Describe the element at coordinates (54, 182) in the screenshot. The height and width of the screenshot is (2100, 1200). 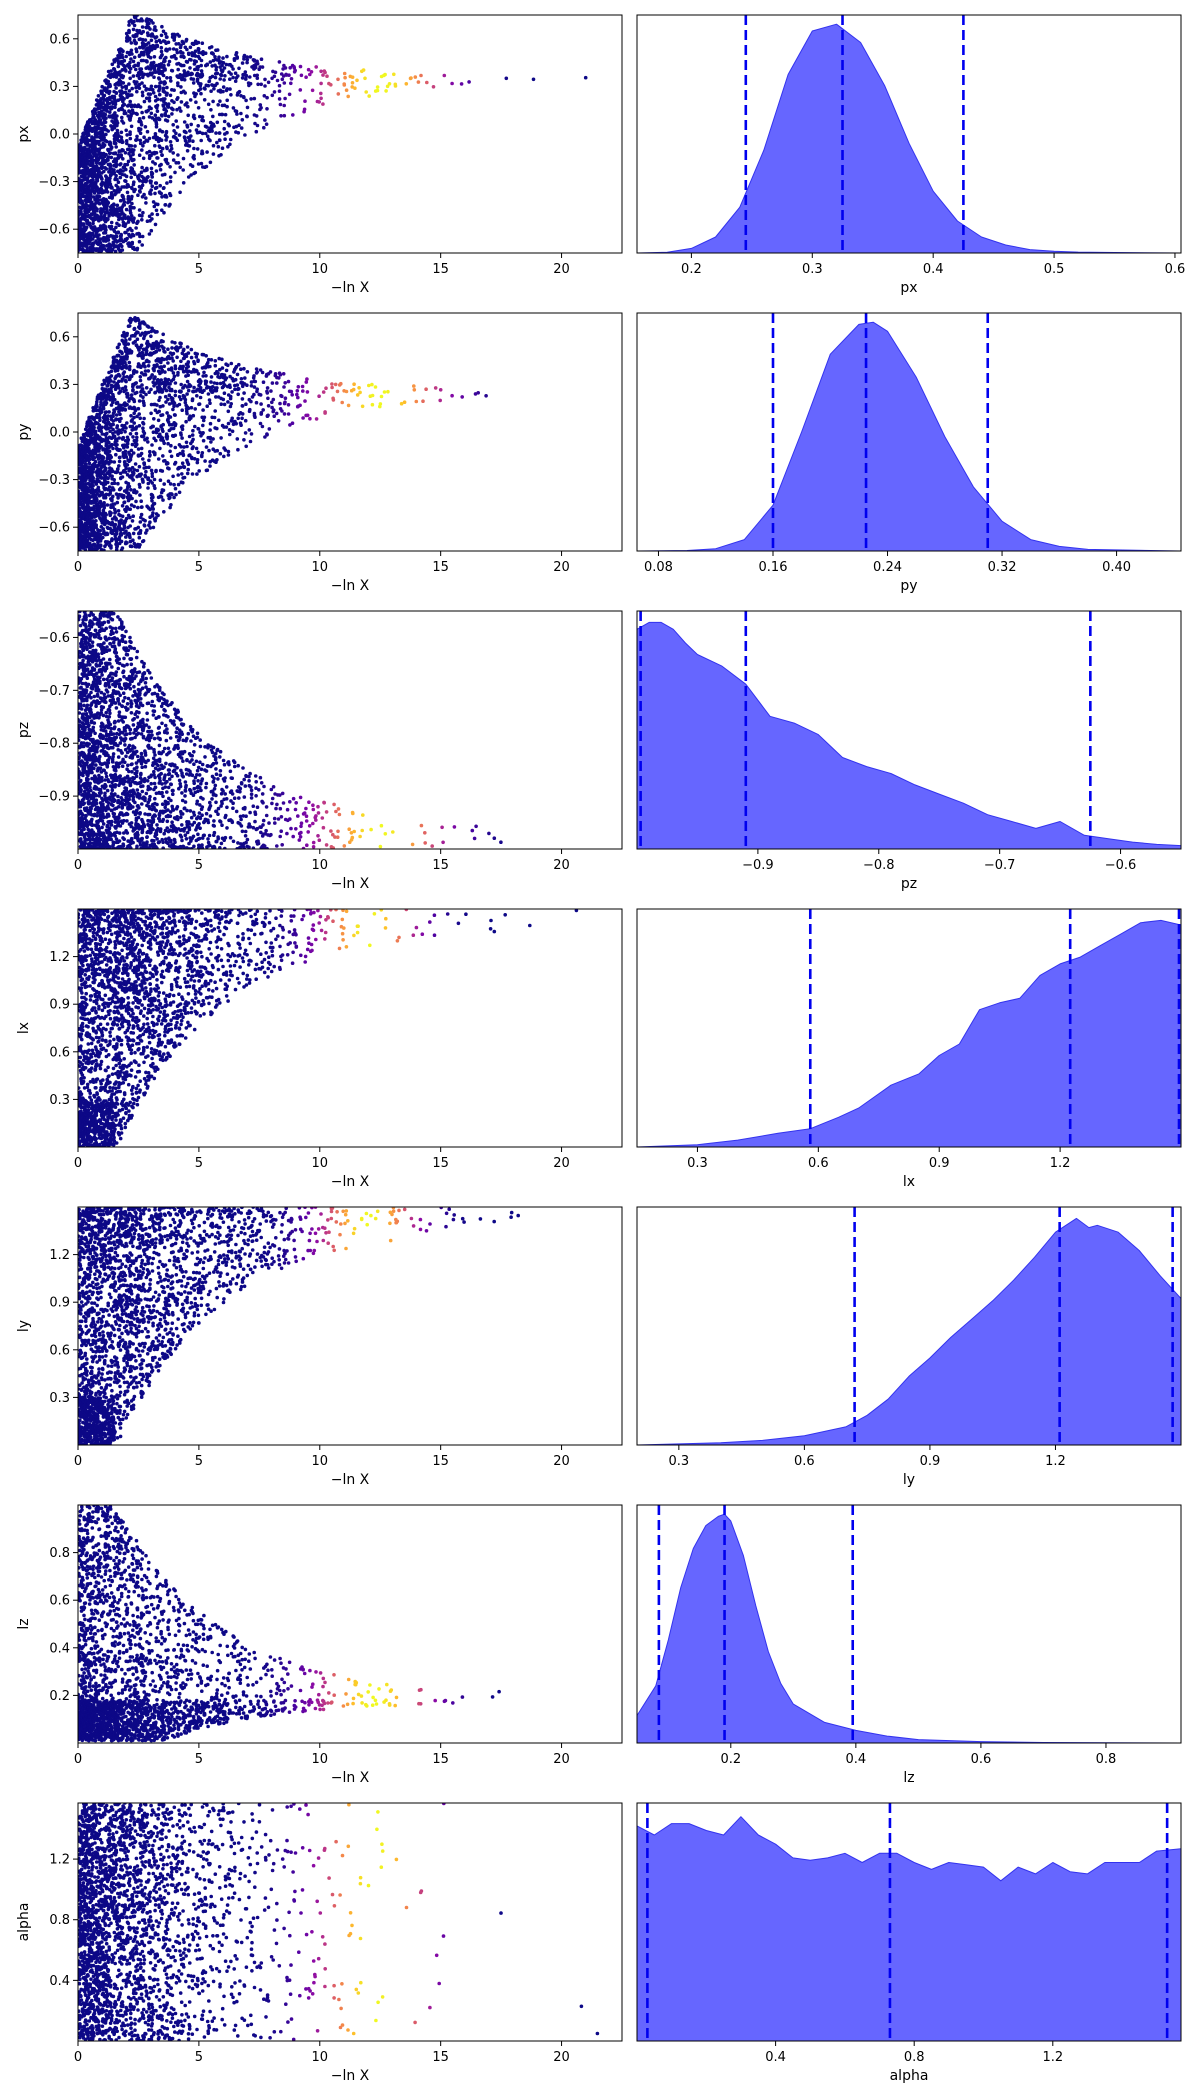
I see `trace-px-y-tick-label: −0.3` at that location.